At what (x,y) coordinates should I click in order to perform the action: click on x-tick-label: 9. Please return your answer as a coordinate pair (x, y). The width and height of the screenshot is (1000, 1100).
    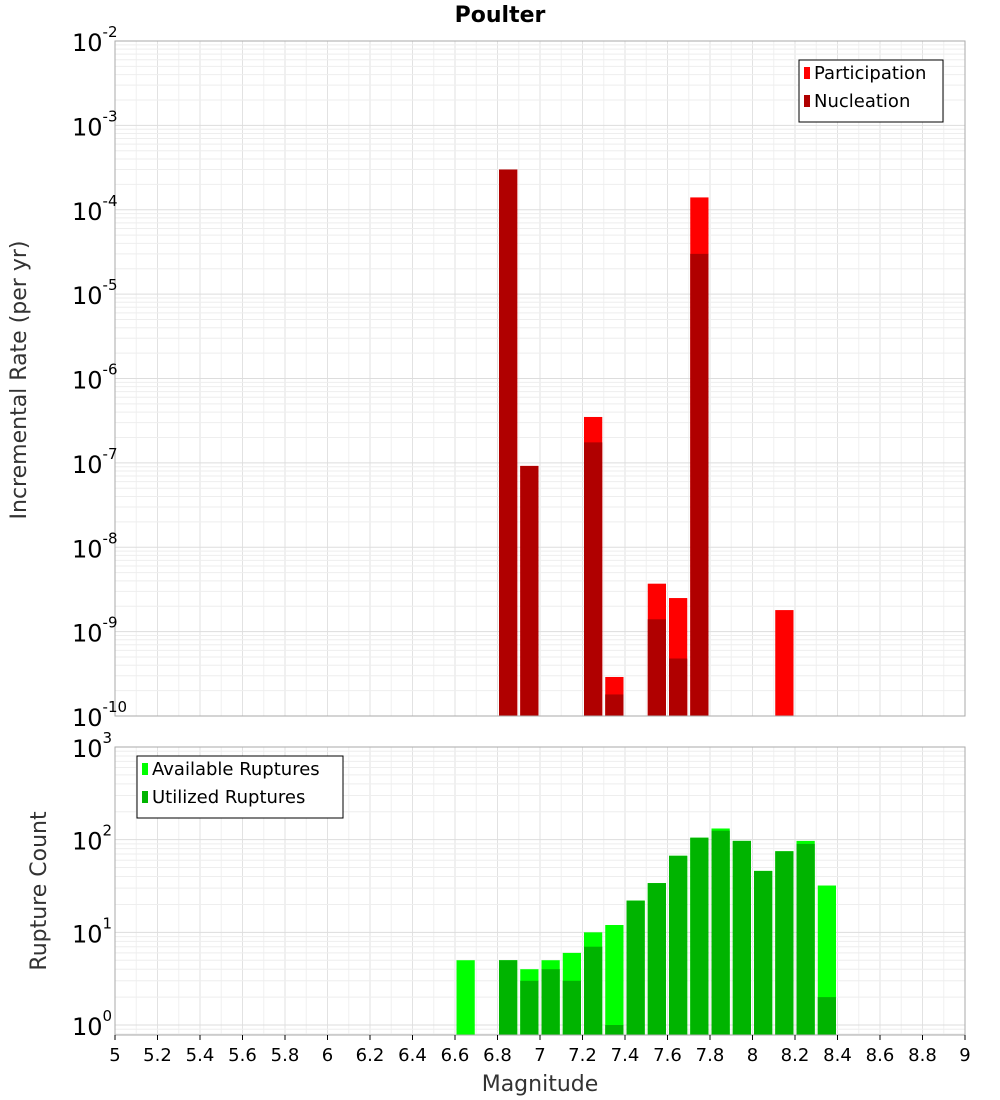
    Looking at the image, I should click on (964, 1055).